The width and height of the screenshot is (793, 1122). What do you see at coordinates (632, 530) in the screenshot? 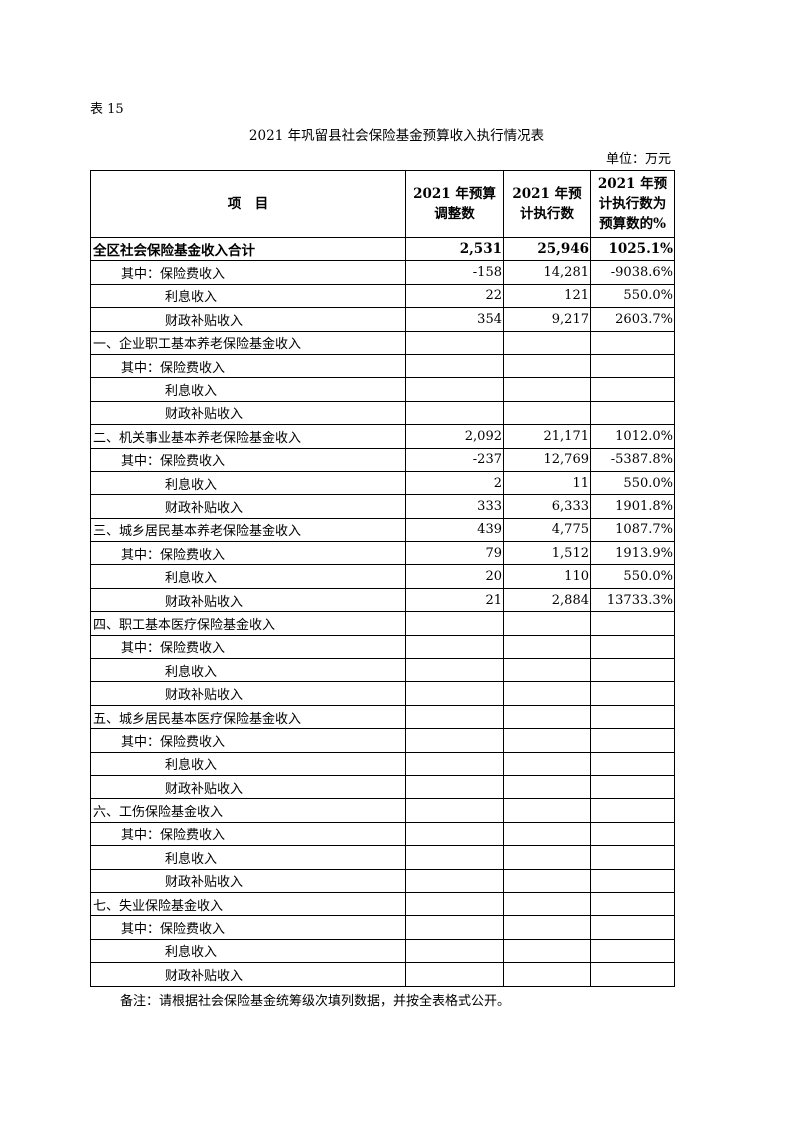
I see `percent-value: 1087.7%` at bounding box center [632, 530].